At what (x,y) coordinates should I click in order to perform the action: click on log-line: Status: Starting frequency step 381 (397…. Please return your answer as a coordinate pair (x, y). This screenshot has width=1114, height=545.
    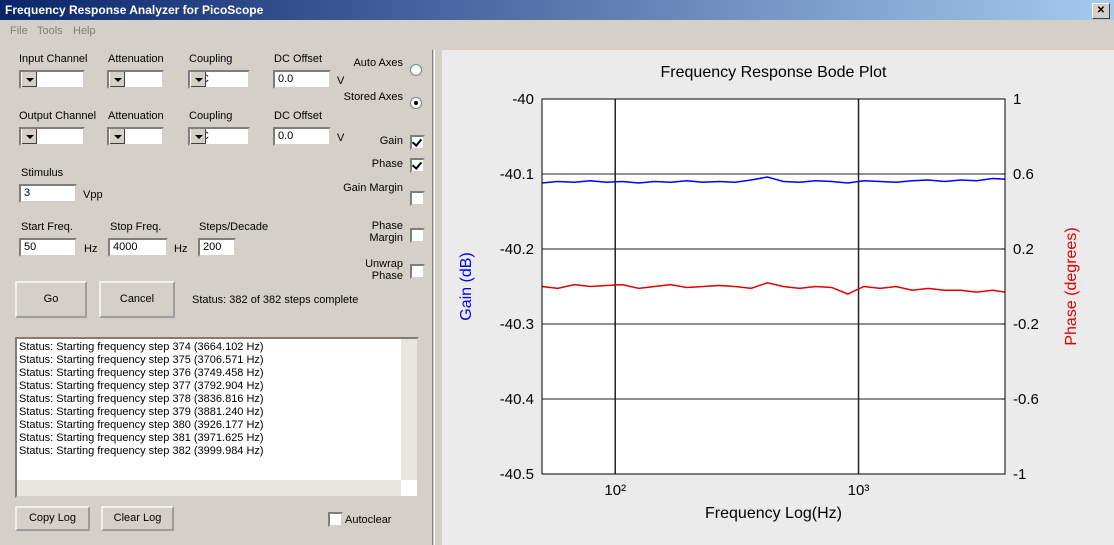
    Looking at the image, I should click on (141, 438).